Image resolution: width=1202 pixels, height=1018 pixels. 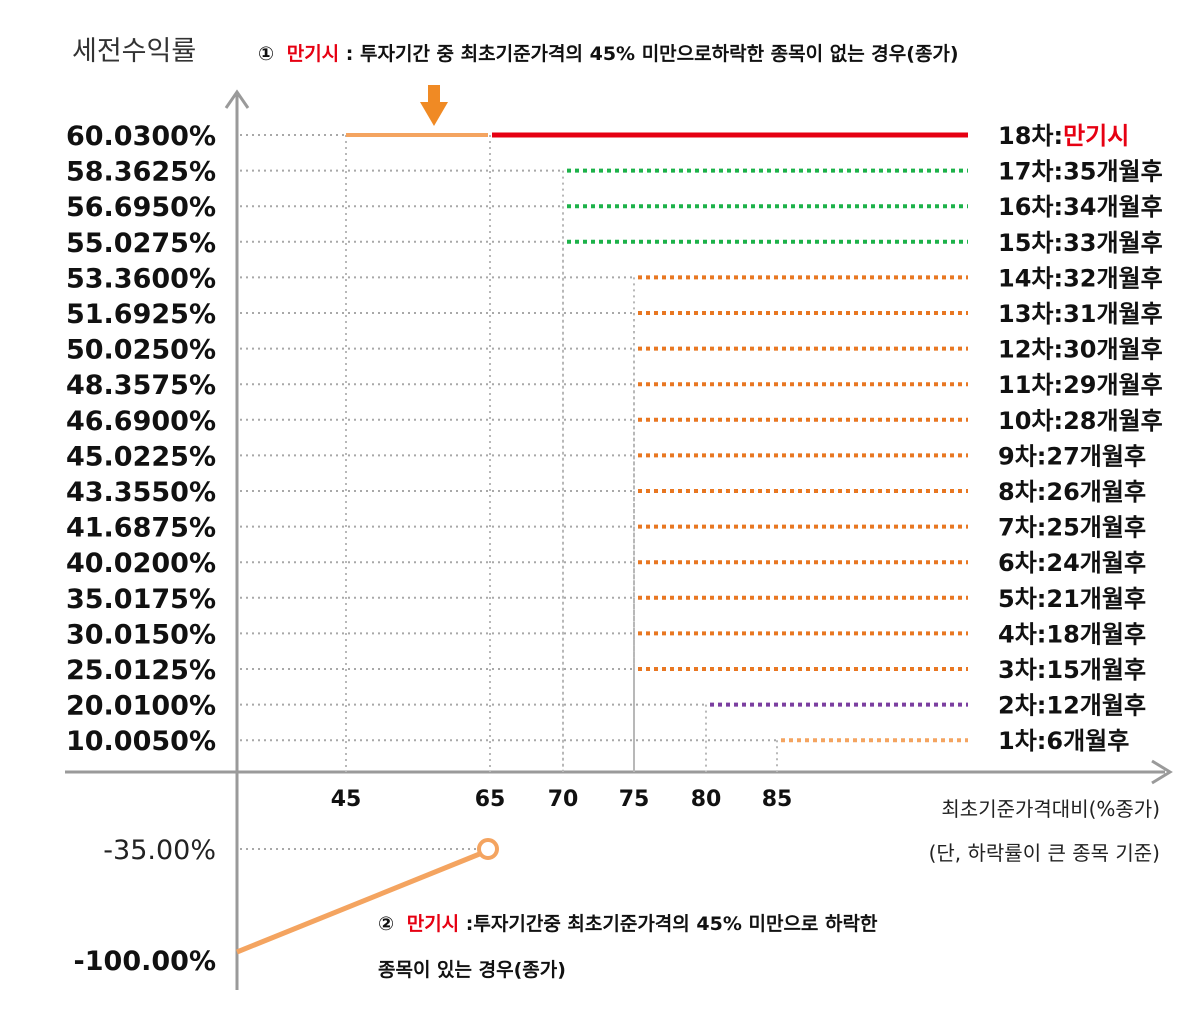 I want to click on loss-group: -35.00% -100.00%, so click(x=286, y=906).